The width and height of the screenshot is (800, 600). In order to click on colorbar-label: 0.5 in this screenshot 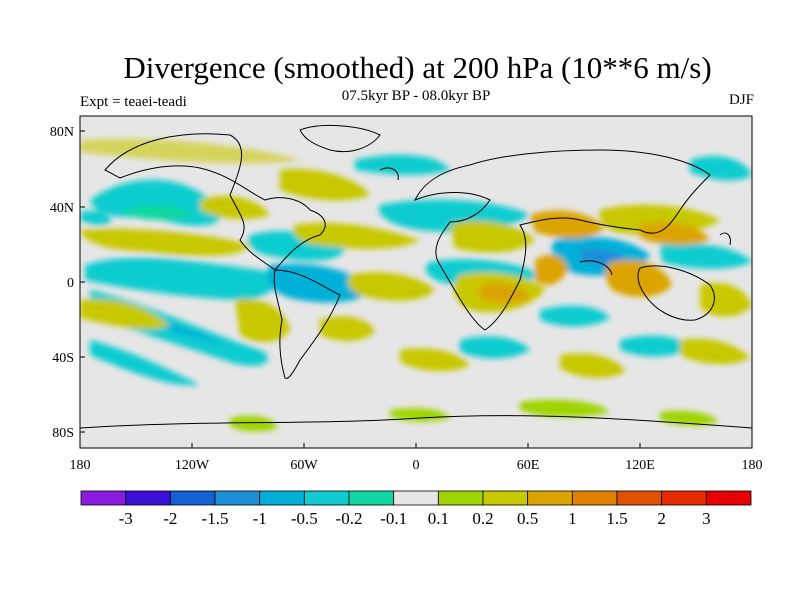, I will do `click(527, 518)`.